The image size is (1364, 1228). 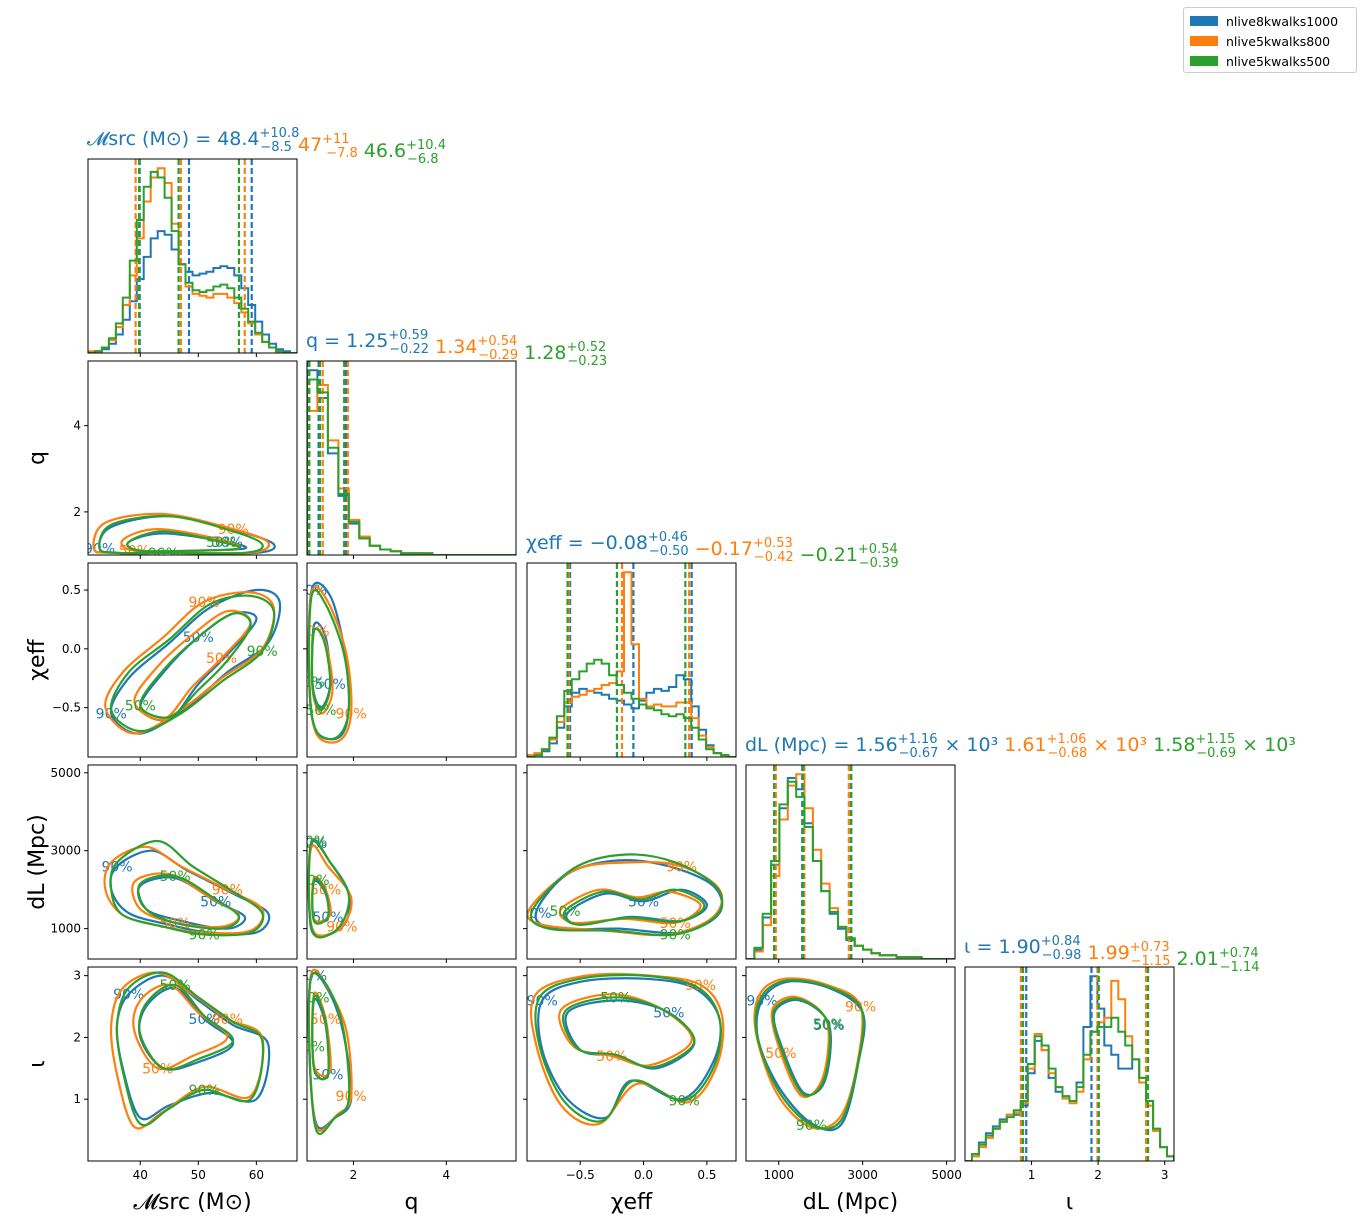 I want to click on x-axis-label: q, so click(x=412, y=1202).